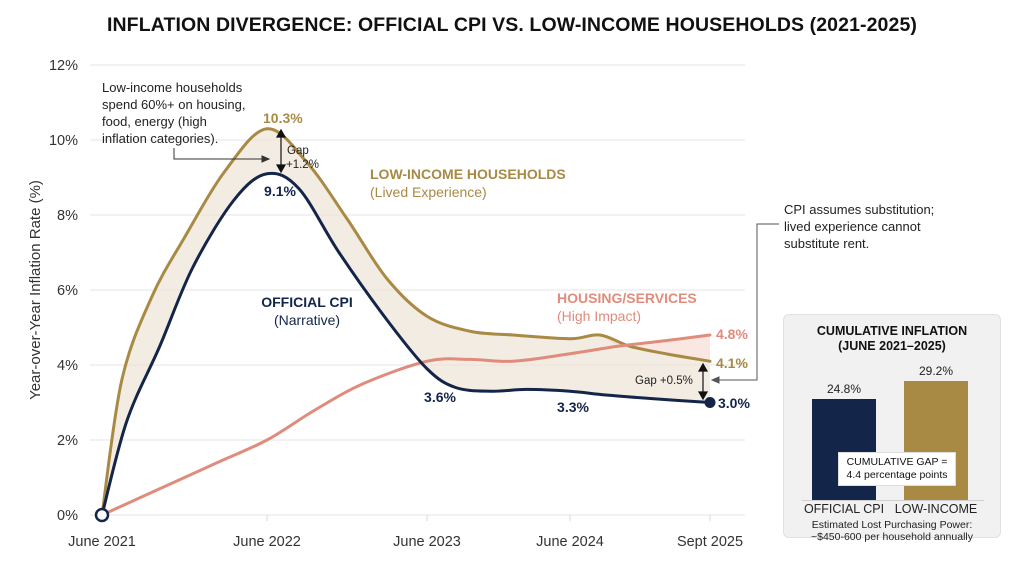 This screenshot has height=572, width=1024. I want to click on inset-bar-value-label: 24.8%, so click(844, 389).